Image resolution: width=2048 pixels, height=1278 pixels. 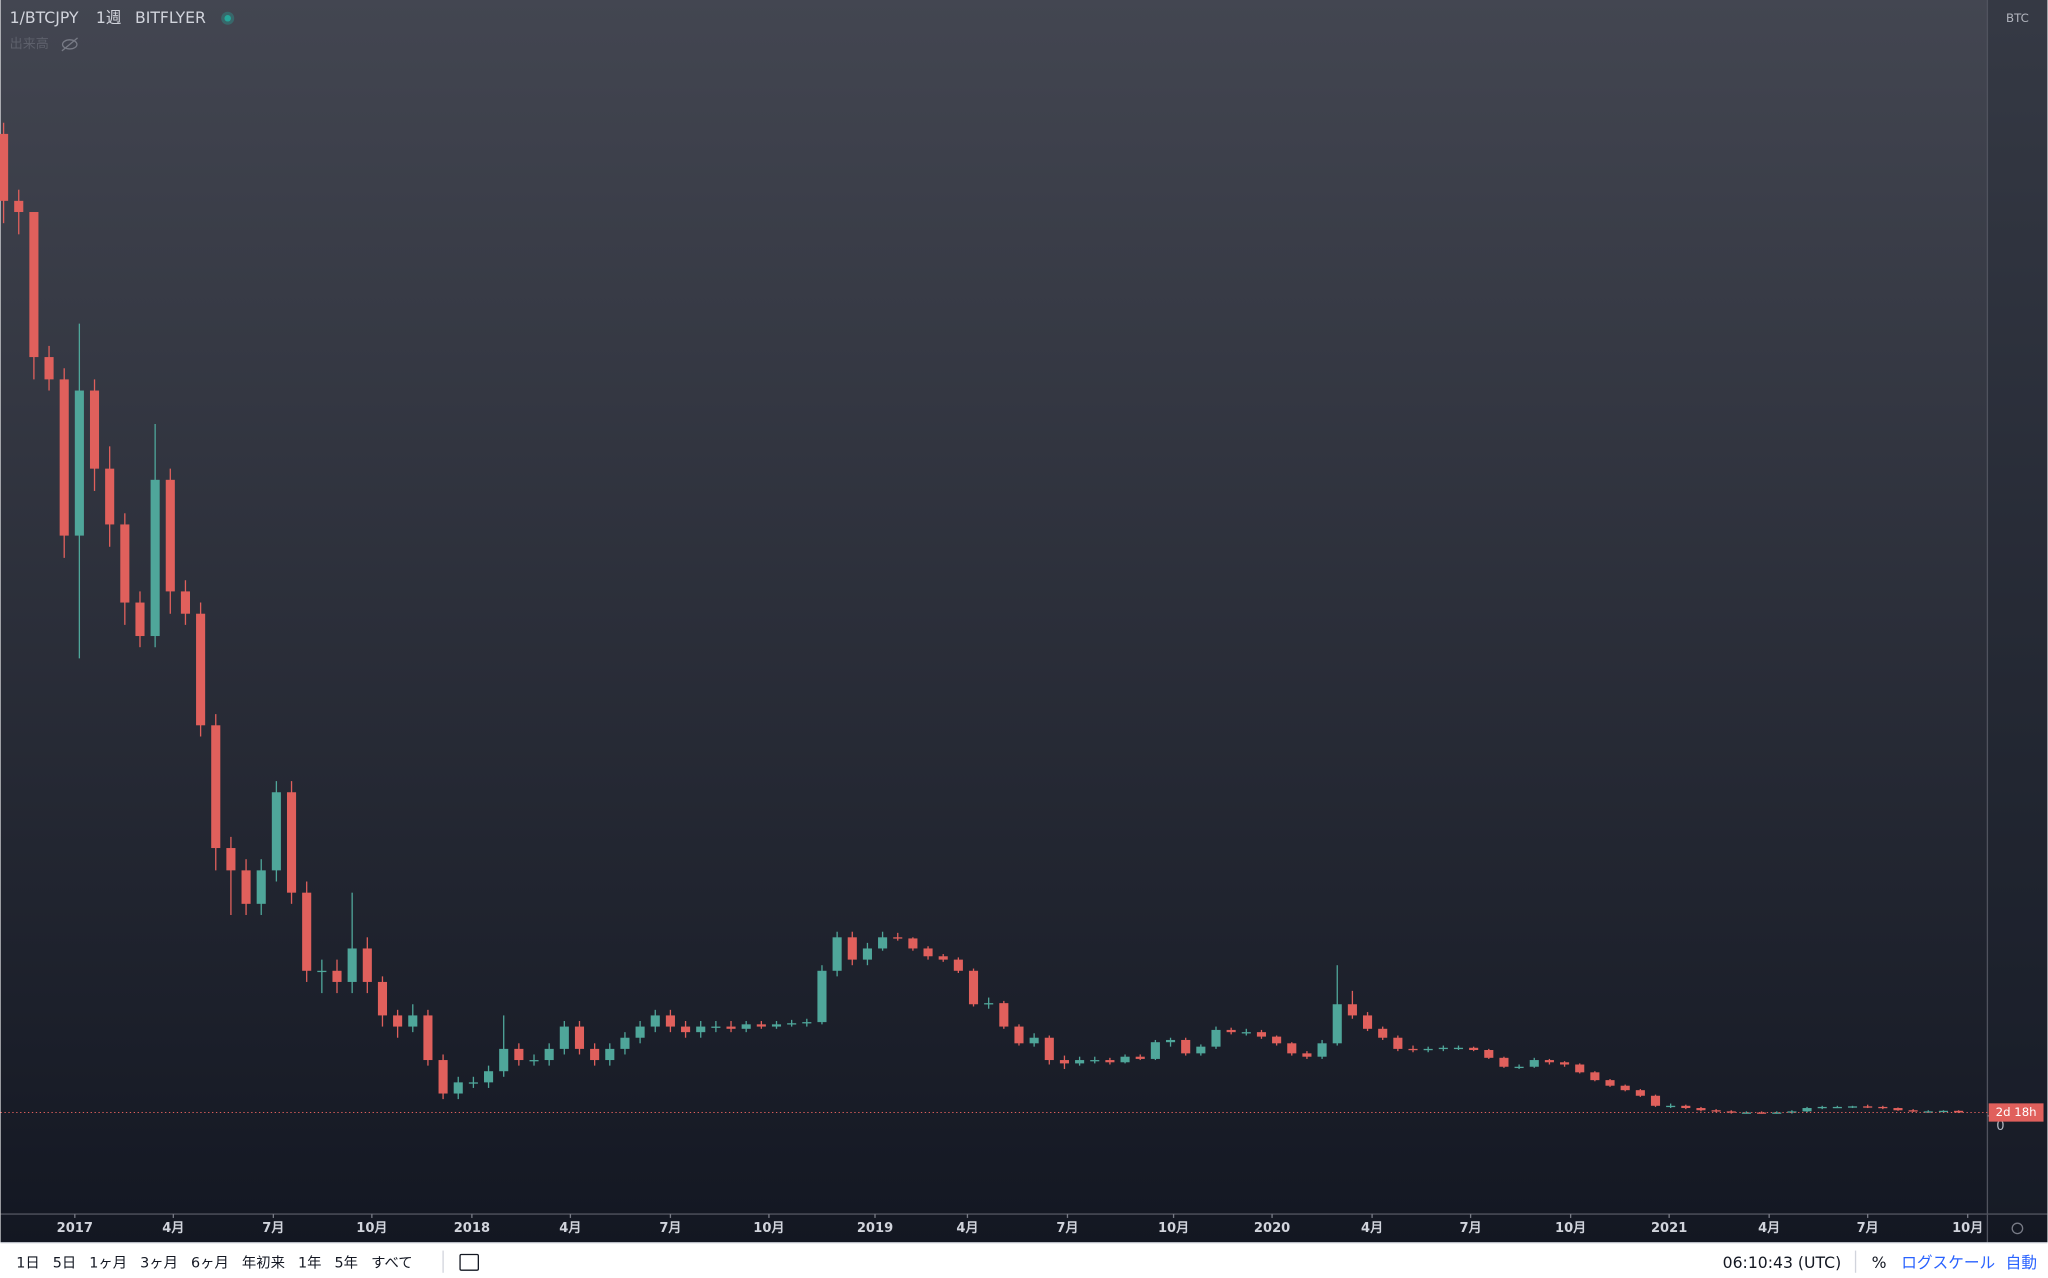 I want to click on range-button: 5日, so click(x=64, y=1264).